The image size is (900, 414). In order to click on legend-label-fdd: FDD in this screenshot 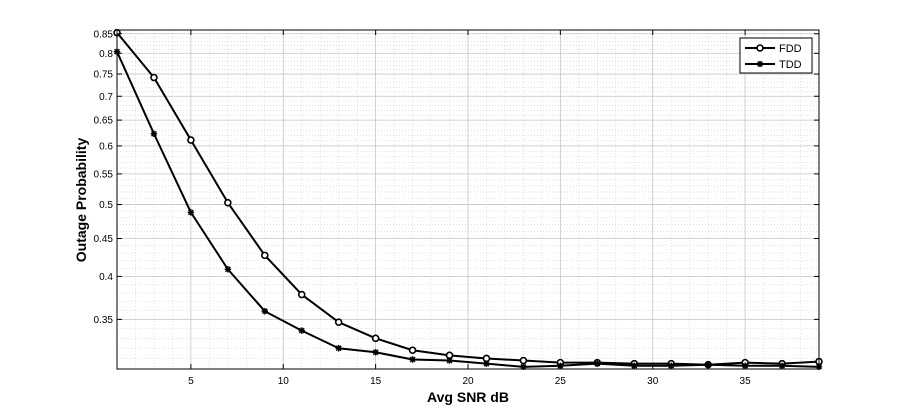, I will do `click(790, 49)`.